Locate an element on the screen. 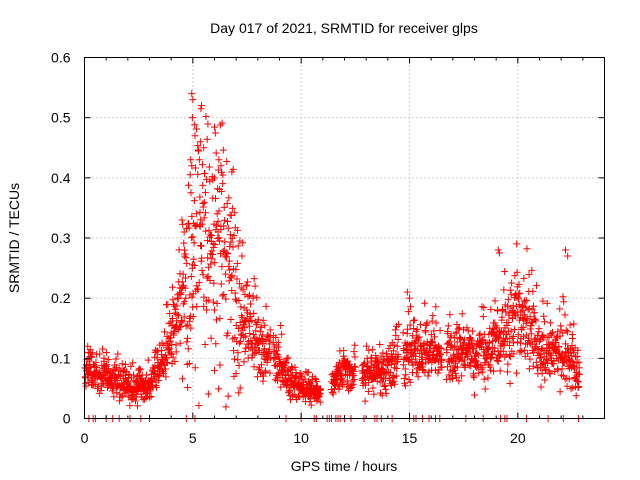 Image resolution: width=640 pixels, height=480 pixels. x-tick-label: 20 is located at coordinates (518, 438).